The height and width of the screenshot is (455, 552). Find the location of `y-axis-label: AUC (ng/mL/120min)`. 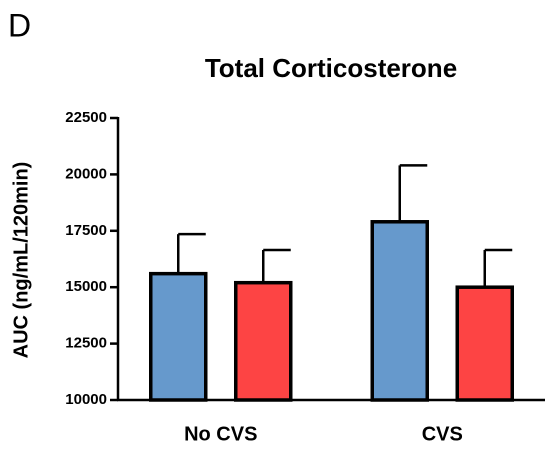

y-axis-label: AUC (ng/mL/120min) is located at coordinates (21, 260).